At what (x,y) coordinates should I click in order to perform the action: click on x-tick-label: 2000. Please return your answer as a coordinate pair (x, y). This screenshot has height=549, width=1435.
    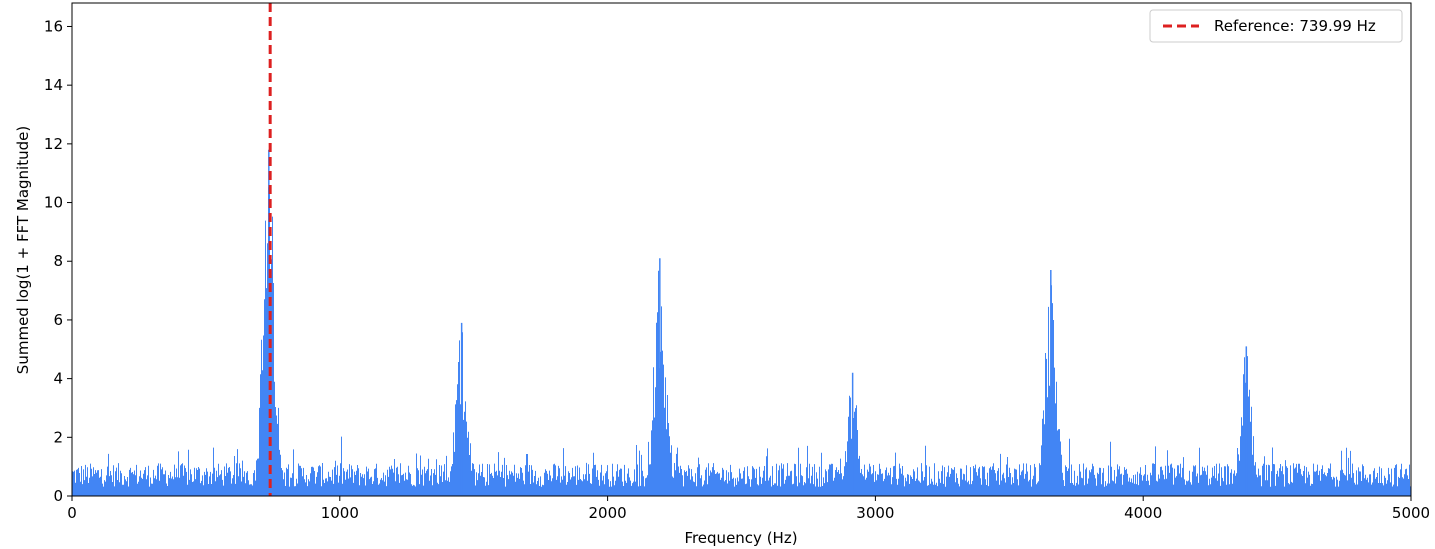
    Looking at the image, I should click on (608, 513).